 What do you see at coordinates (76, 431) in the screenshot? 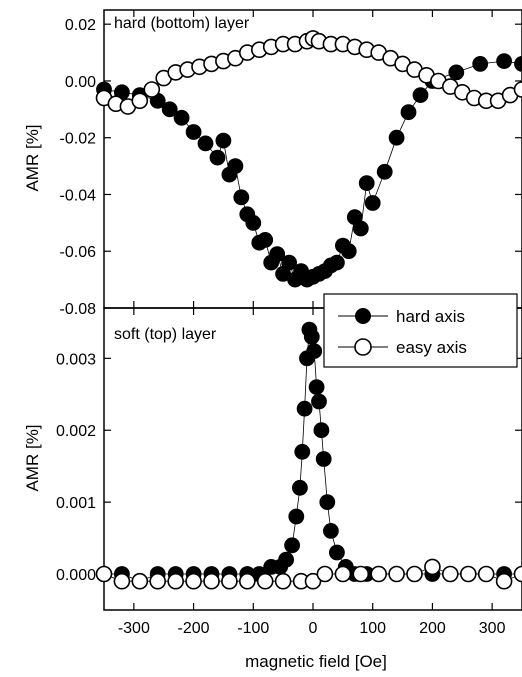
I see `bottom-y-tick-label: 0.002` at bounding box center [76, 431].